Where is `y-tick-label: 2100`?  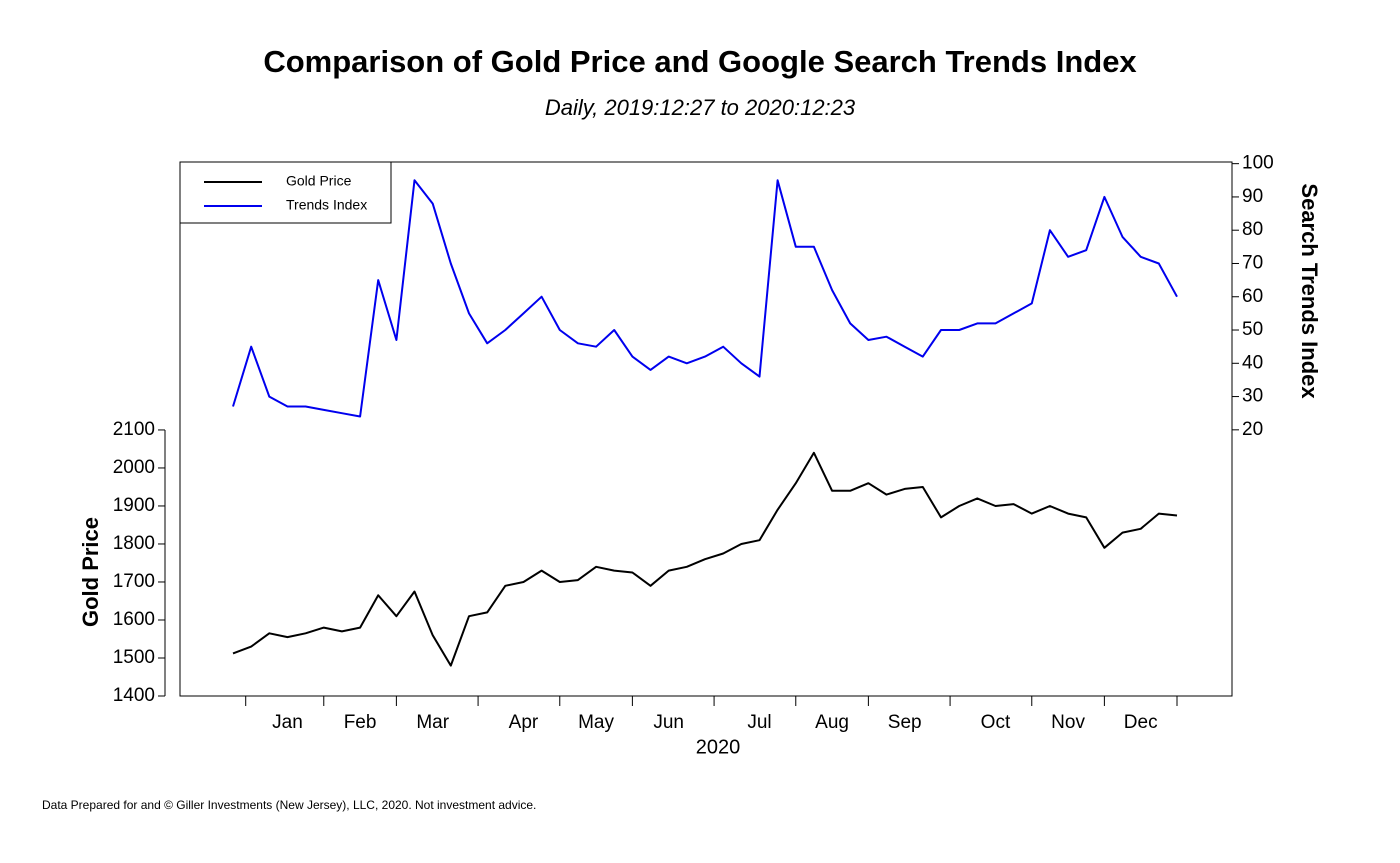 y-tick-label: 2100 is located at coordinates (134, 429).